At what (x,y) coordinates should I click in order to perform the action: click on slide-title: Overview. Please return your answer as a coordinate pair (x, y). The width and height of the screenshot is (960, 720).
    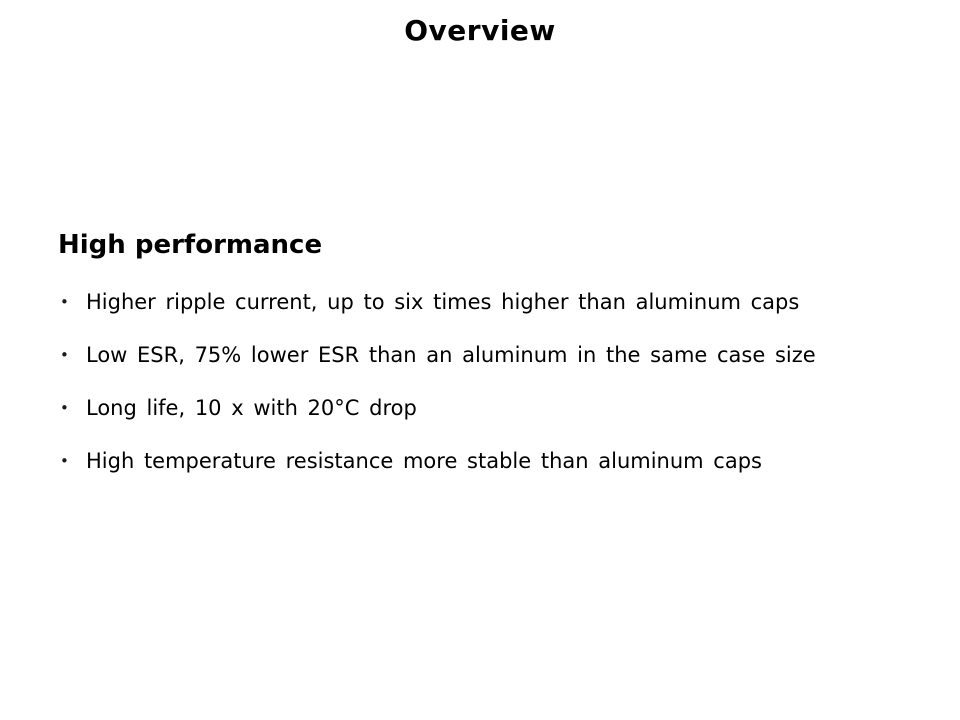
    Looking at the image, I should click on (480, 30).